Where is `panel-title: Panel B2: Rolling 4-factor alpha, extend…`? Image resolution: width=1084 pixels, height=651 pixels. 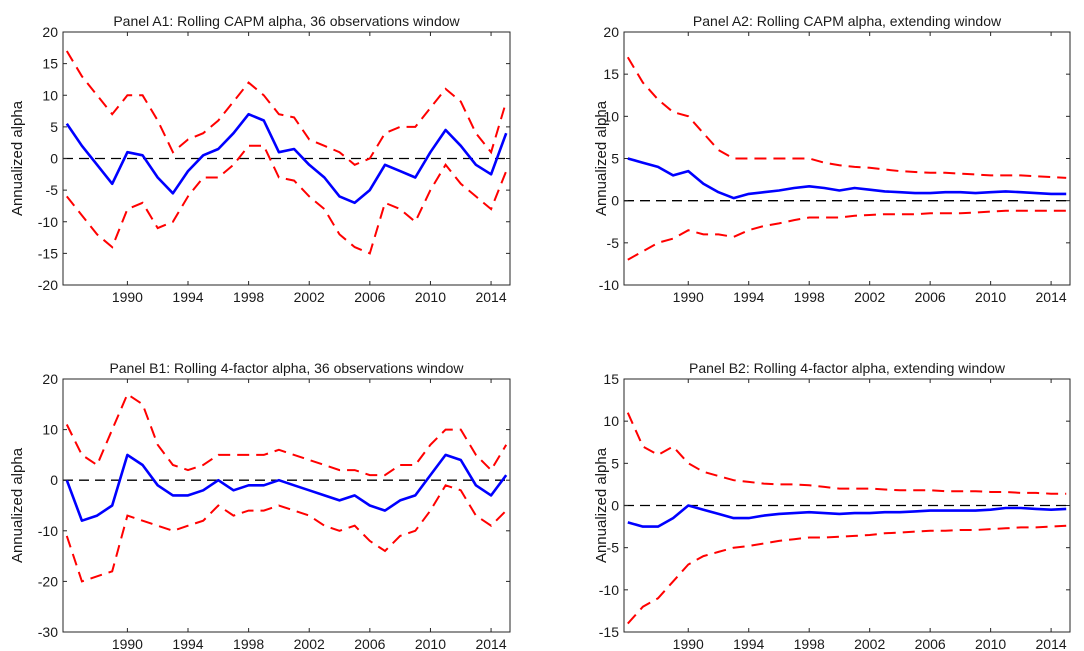 panel-title: Panel B2: Rolling 4-factor alpha, extend… is located at coordinates (847, 368).